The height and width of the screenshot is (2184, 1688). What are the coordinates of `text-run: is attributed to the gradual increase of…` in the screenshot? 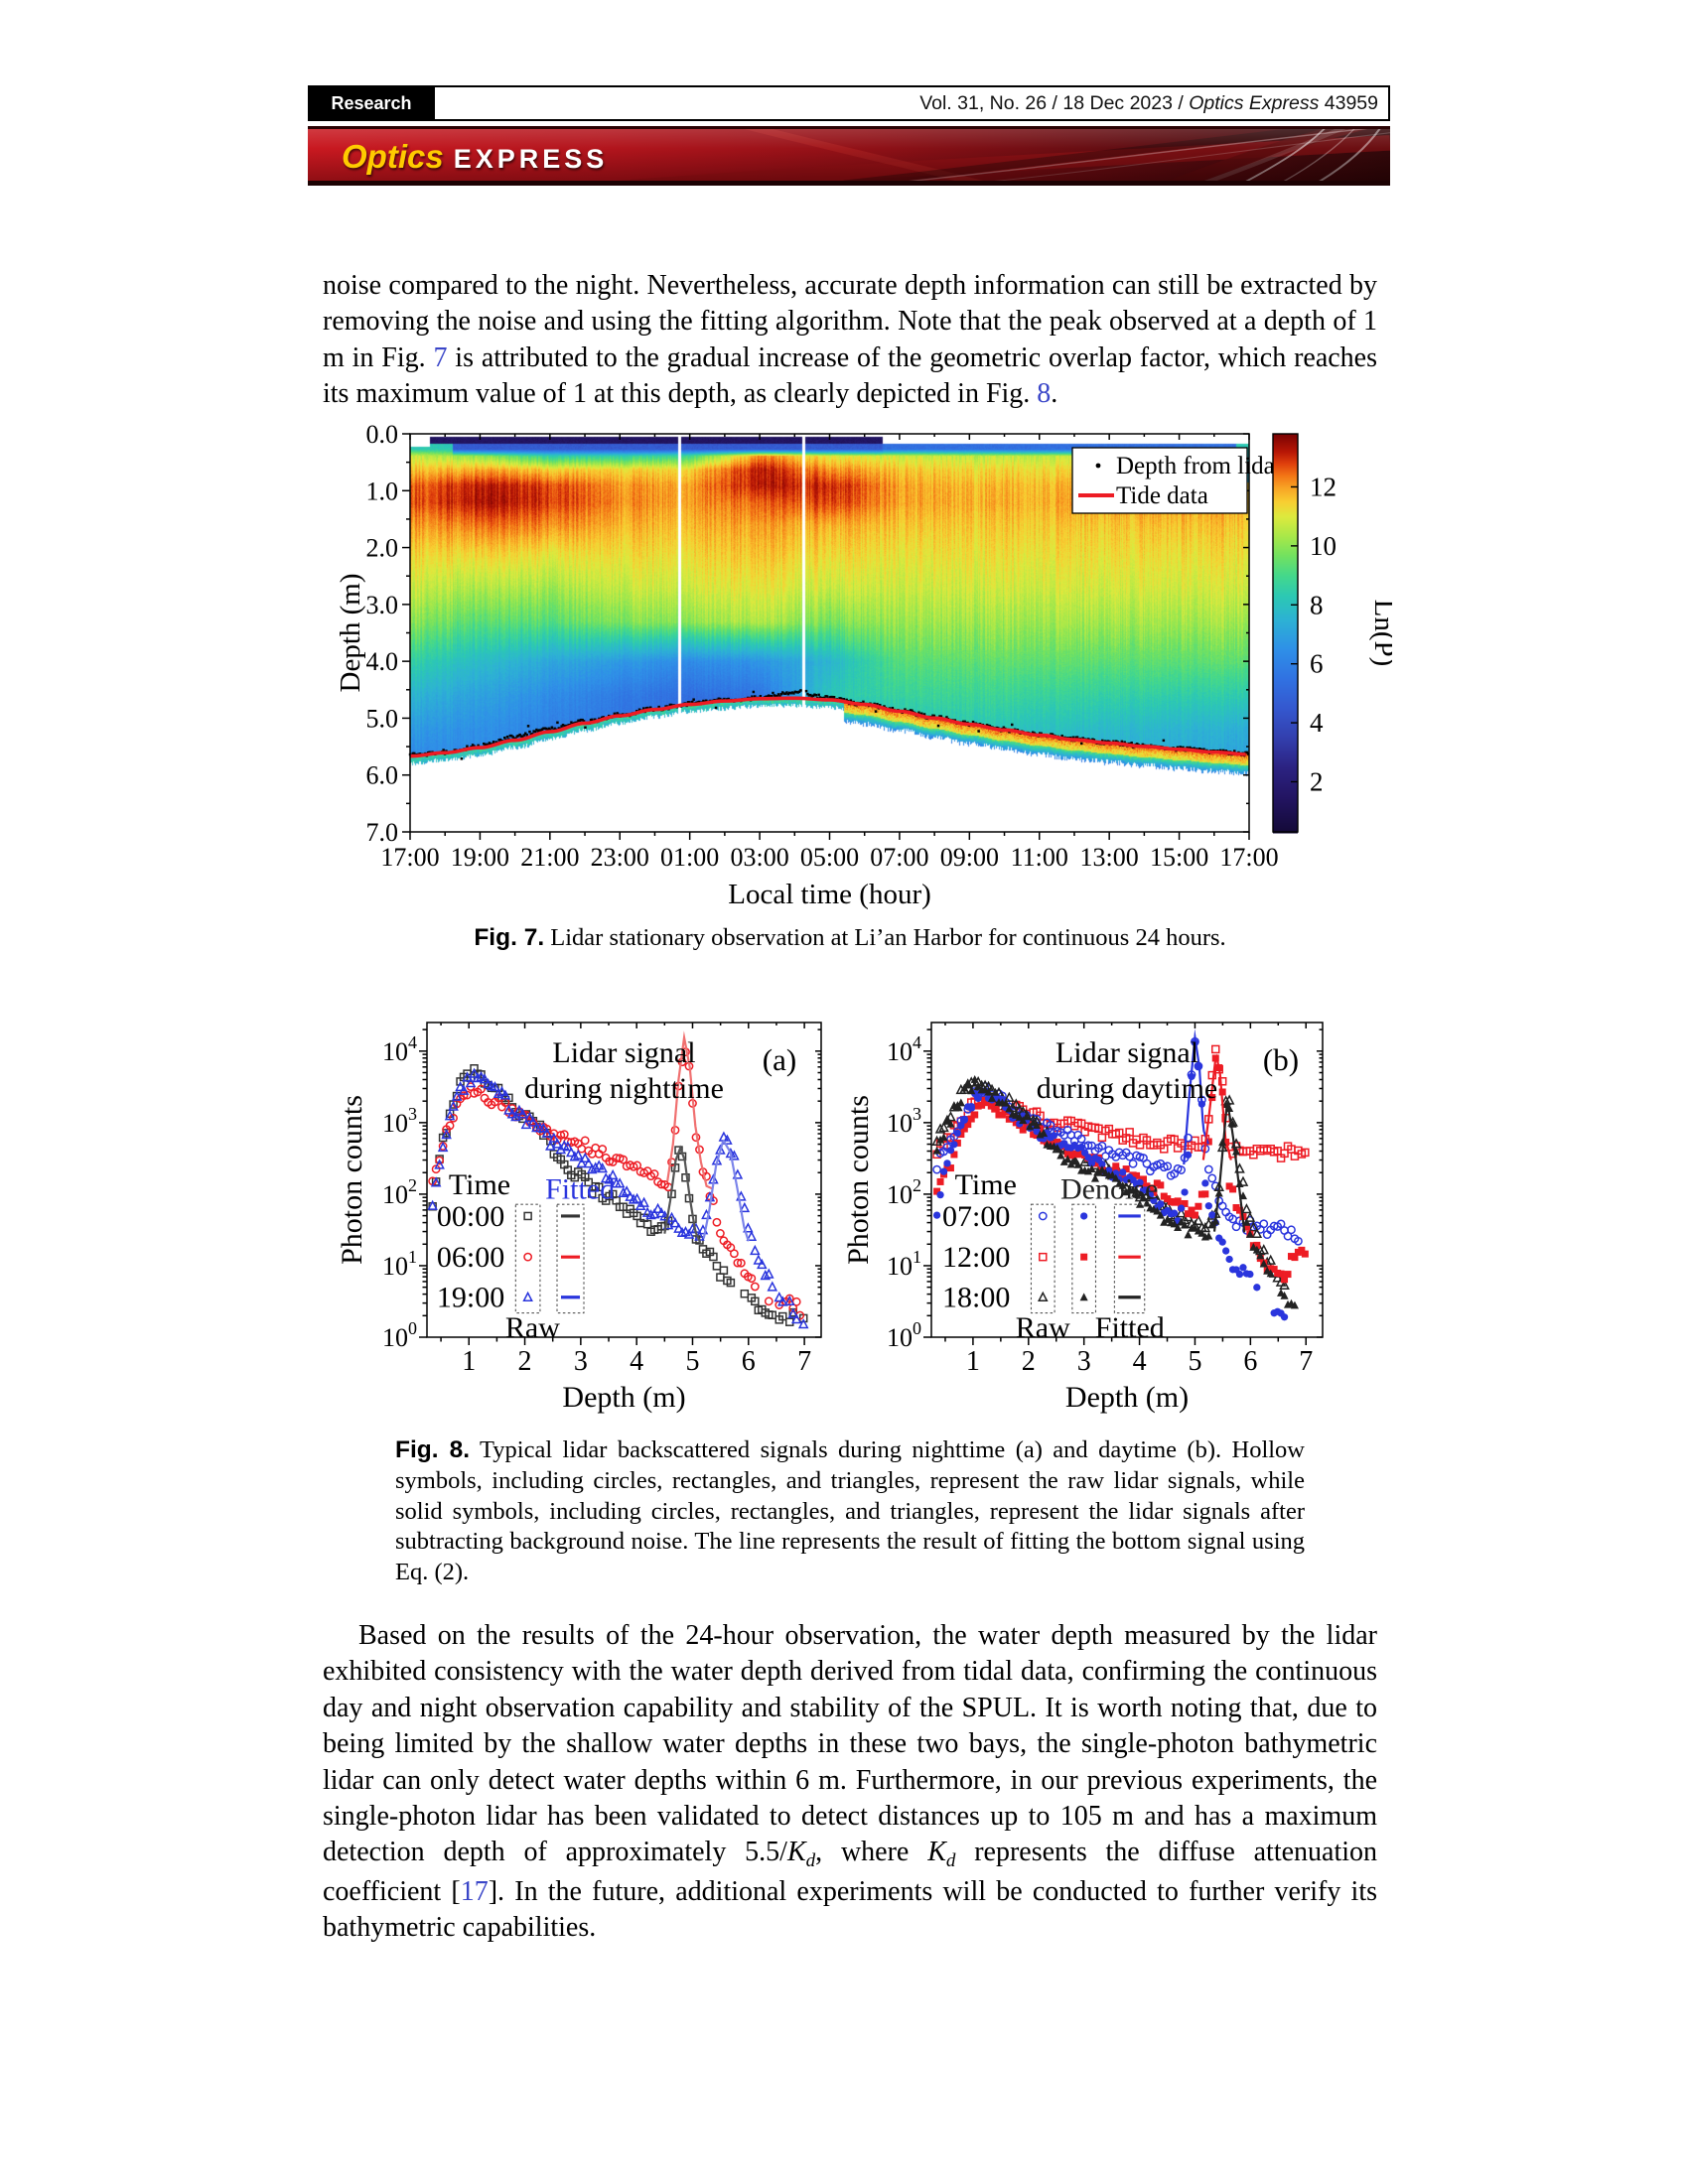 It's located at (850, 375).